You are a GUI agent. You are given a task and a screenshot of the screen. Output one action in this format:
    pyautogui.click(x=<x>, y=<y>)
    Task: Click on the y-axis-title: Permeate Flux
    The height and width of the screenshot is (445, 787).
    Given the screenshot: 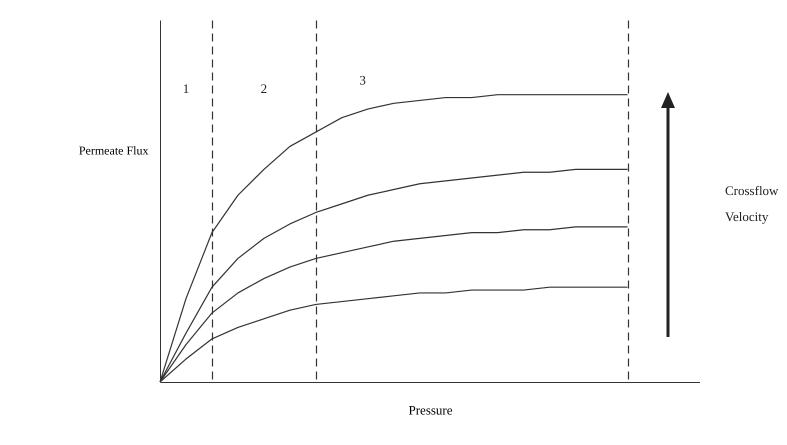 What is the action you would take?
    pyautogui.click(x=113, y=151)
    